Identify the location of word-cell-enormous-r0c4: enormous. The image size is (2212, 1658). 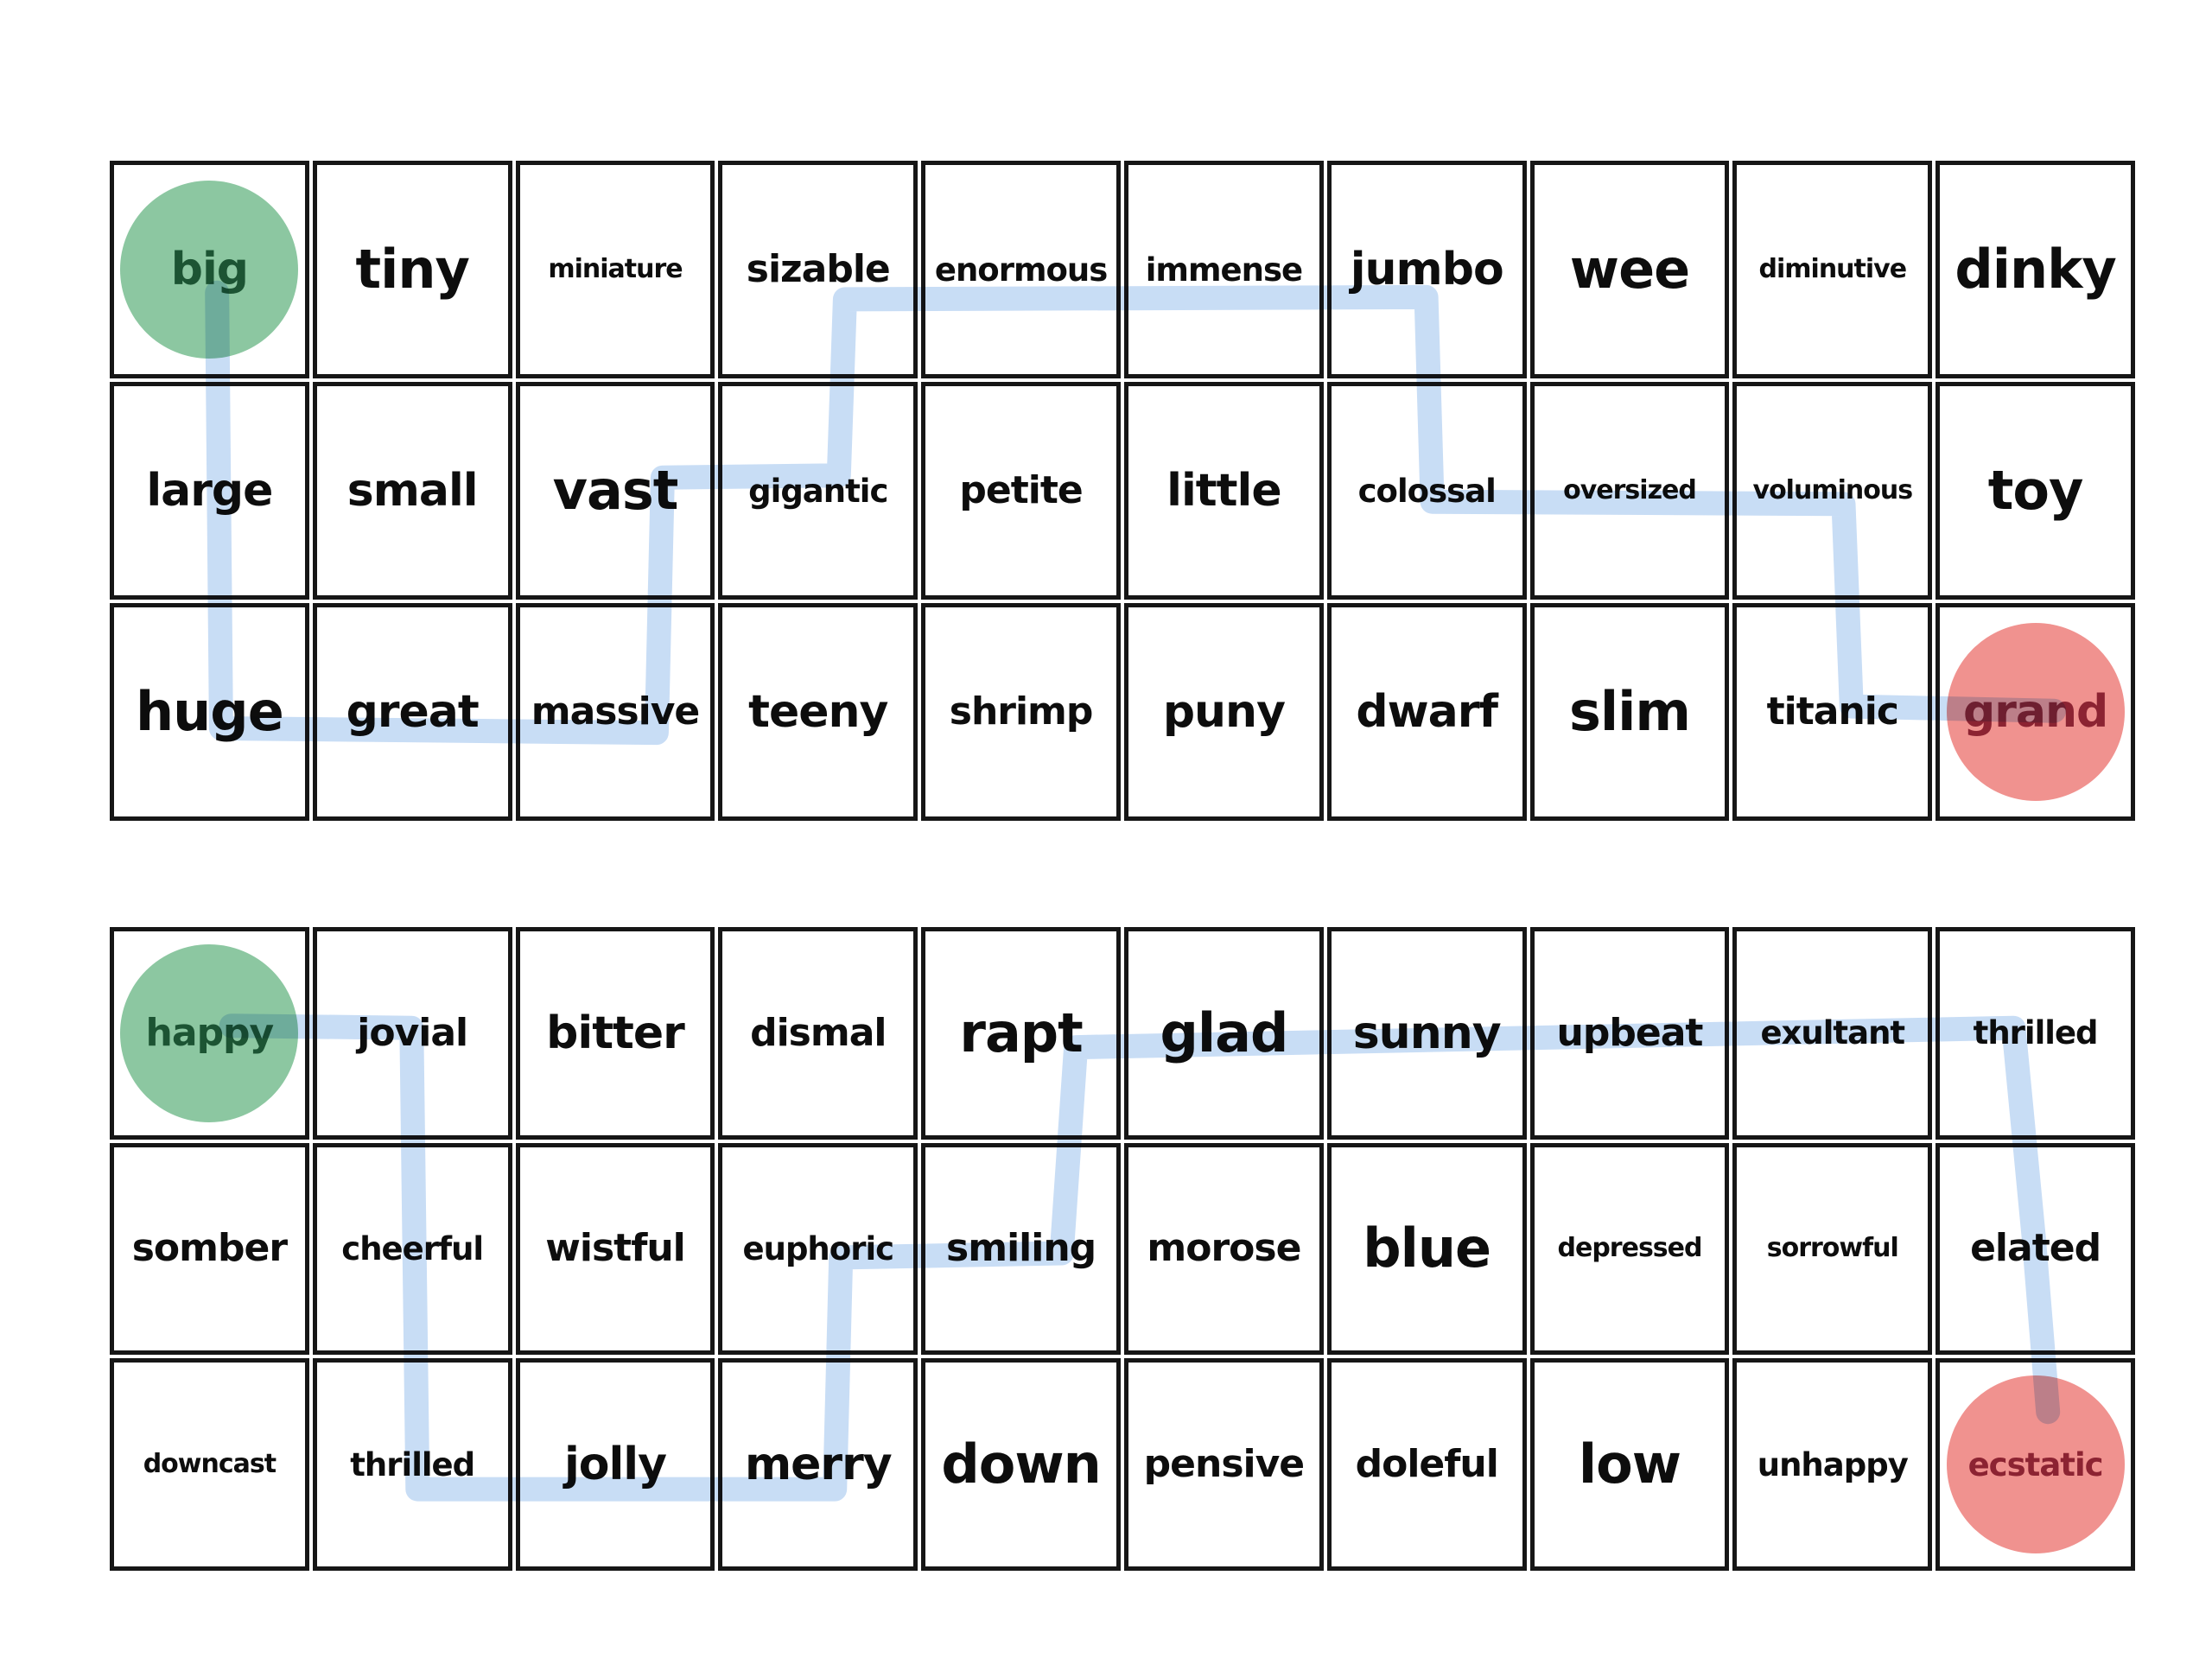
(1021, 269).